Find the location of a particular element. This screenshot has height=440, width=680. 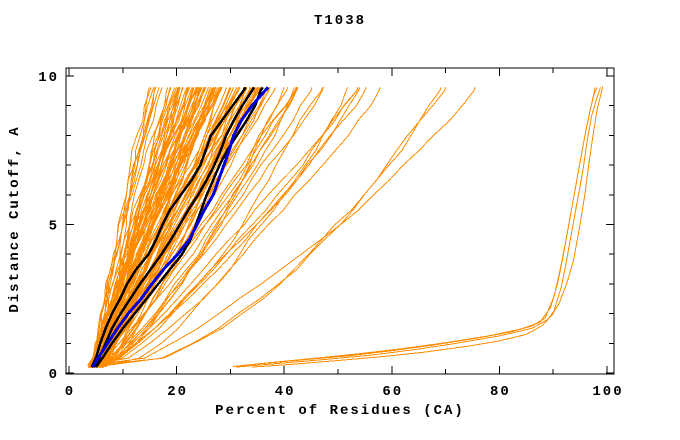

x-tick-label: 60 is located at coordinates (392, 392).